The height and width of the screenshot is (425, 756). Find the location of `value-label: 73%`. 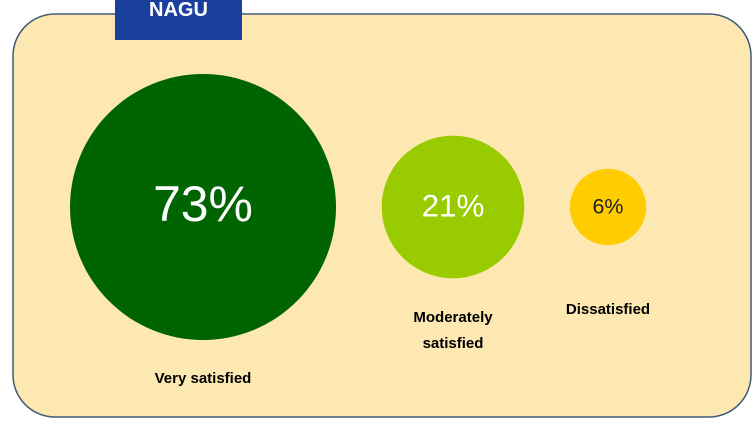

value-label: 73% is located at coordinates (203, 204).